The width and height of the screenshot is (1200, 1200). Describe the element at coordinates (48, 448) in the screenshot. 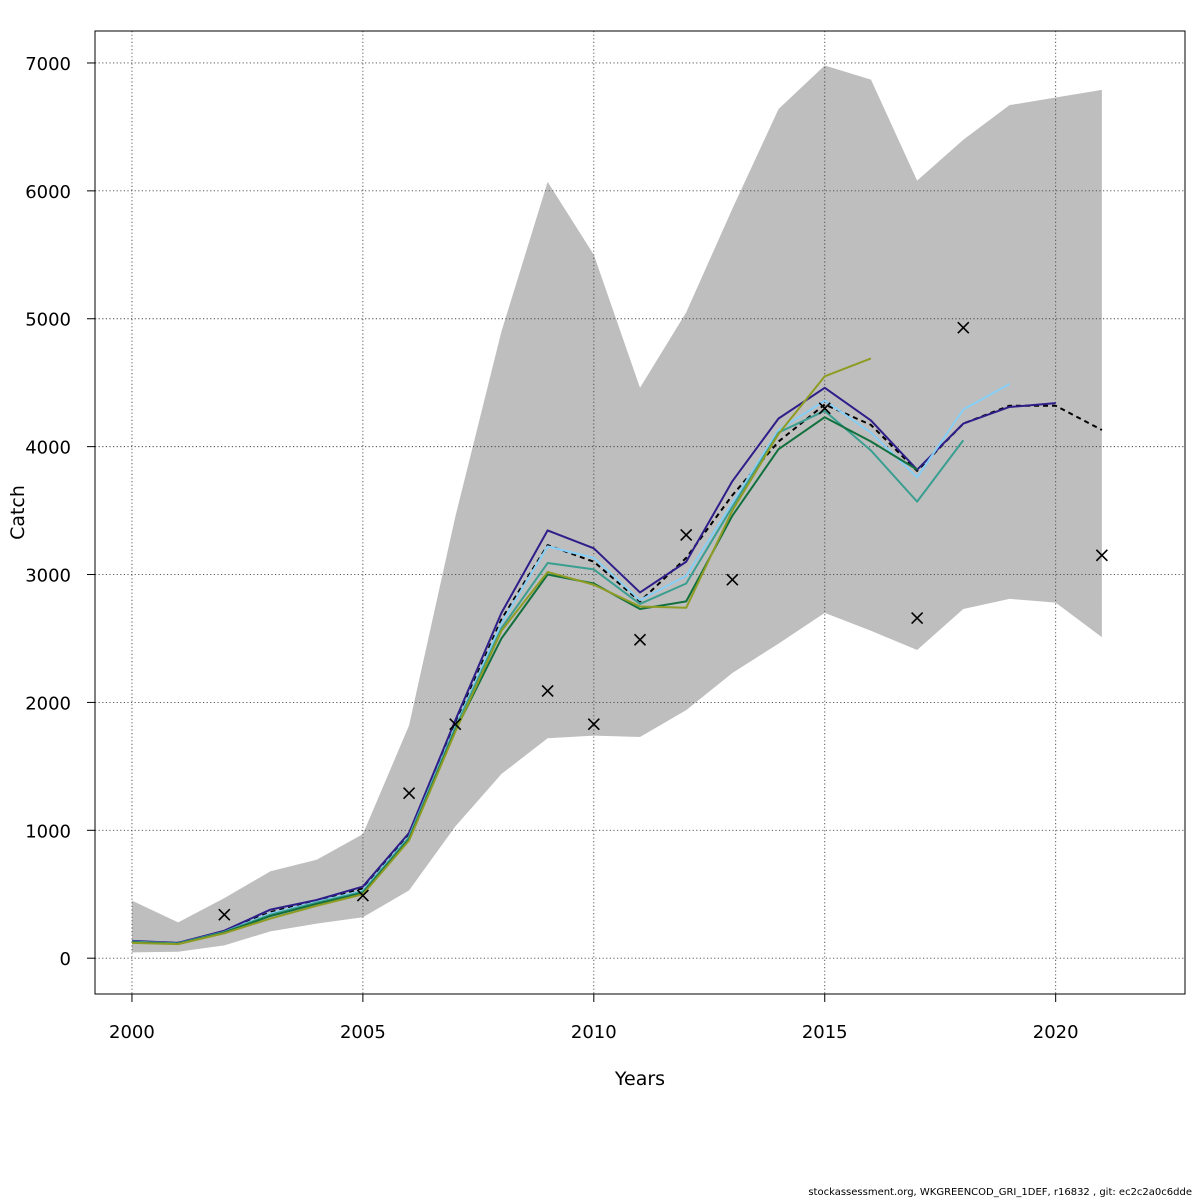

I see `y-tick-label-4000: 4000` at that location.